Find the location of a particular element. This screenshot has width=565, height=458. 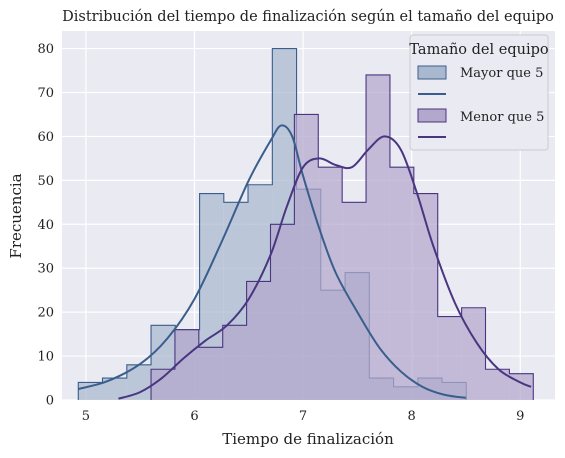

x-tick-label: 8 is located at coordinates (412, 416).